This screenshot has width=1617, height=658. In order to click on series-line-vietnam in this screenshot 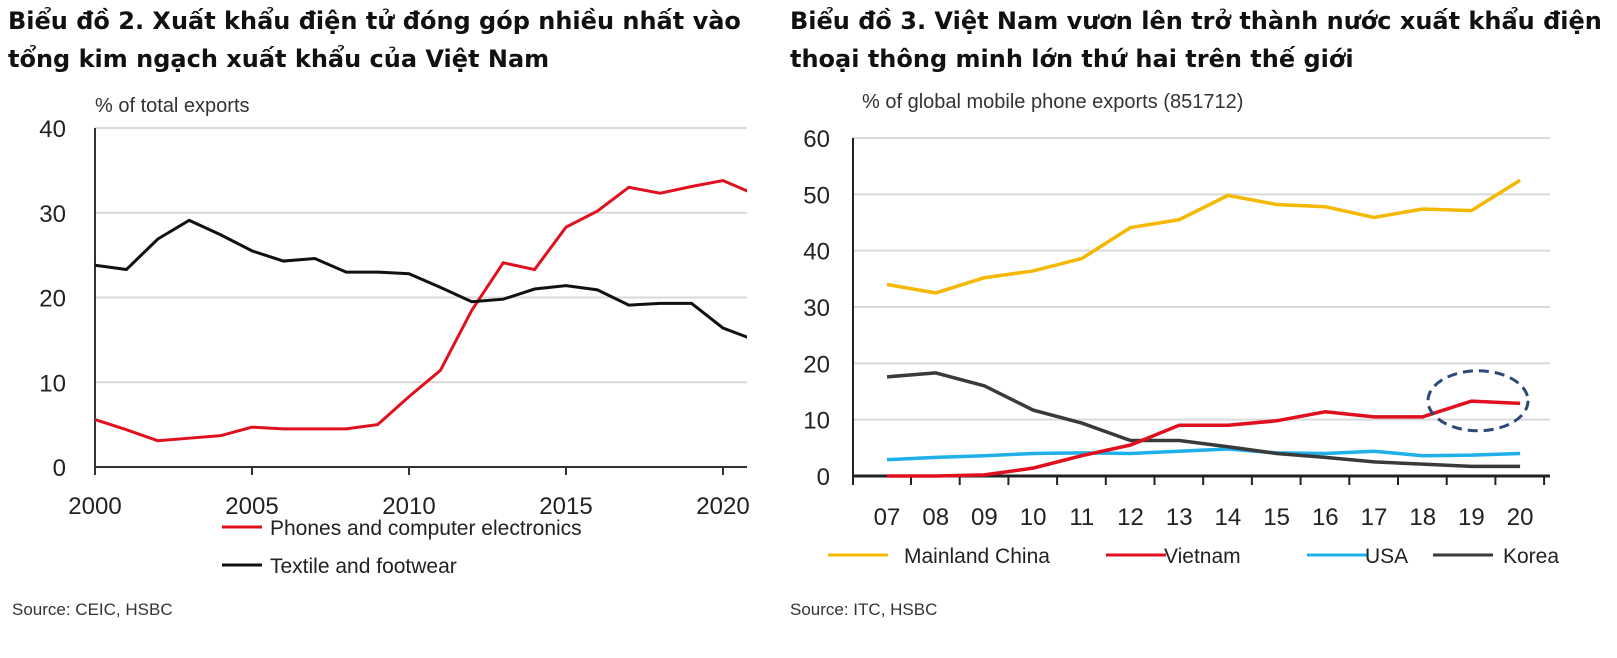, I will do `click(1204, 438)`.